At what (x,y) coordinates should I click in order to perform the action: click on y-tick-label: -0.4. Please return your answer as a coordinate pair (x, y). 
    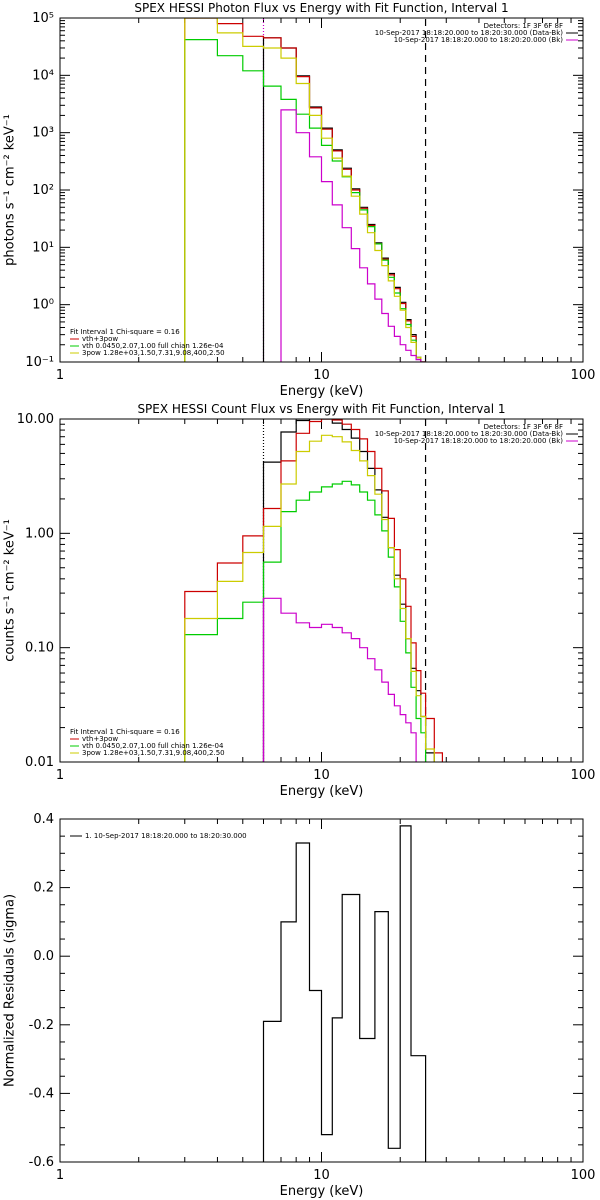
    Looking at the image, I should click on (41, 1093).